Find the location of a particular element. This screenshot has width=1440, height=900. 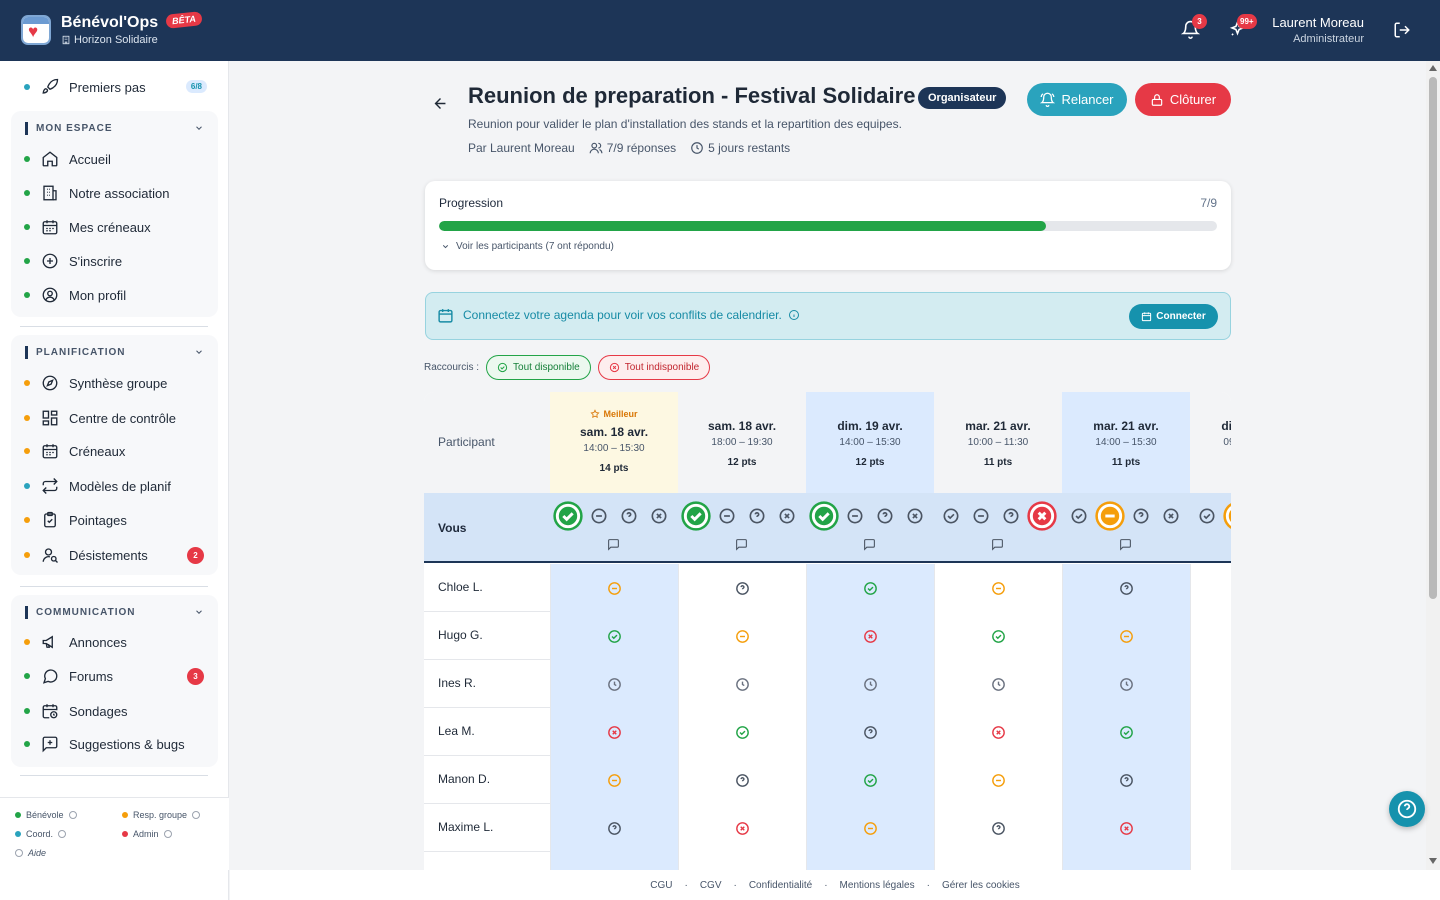

sidebar-item-premiers-pas: Premiers pas 6/8 is located at coordinates (114, 87).